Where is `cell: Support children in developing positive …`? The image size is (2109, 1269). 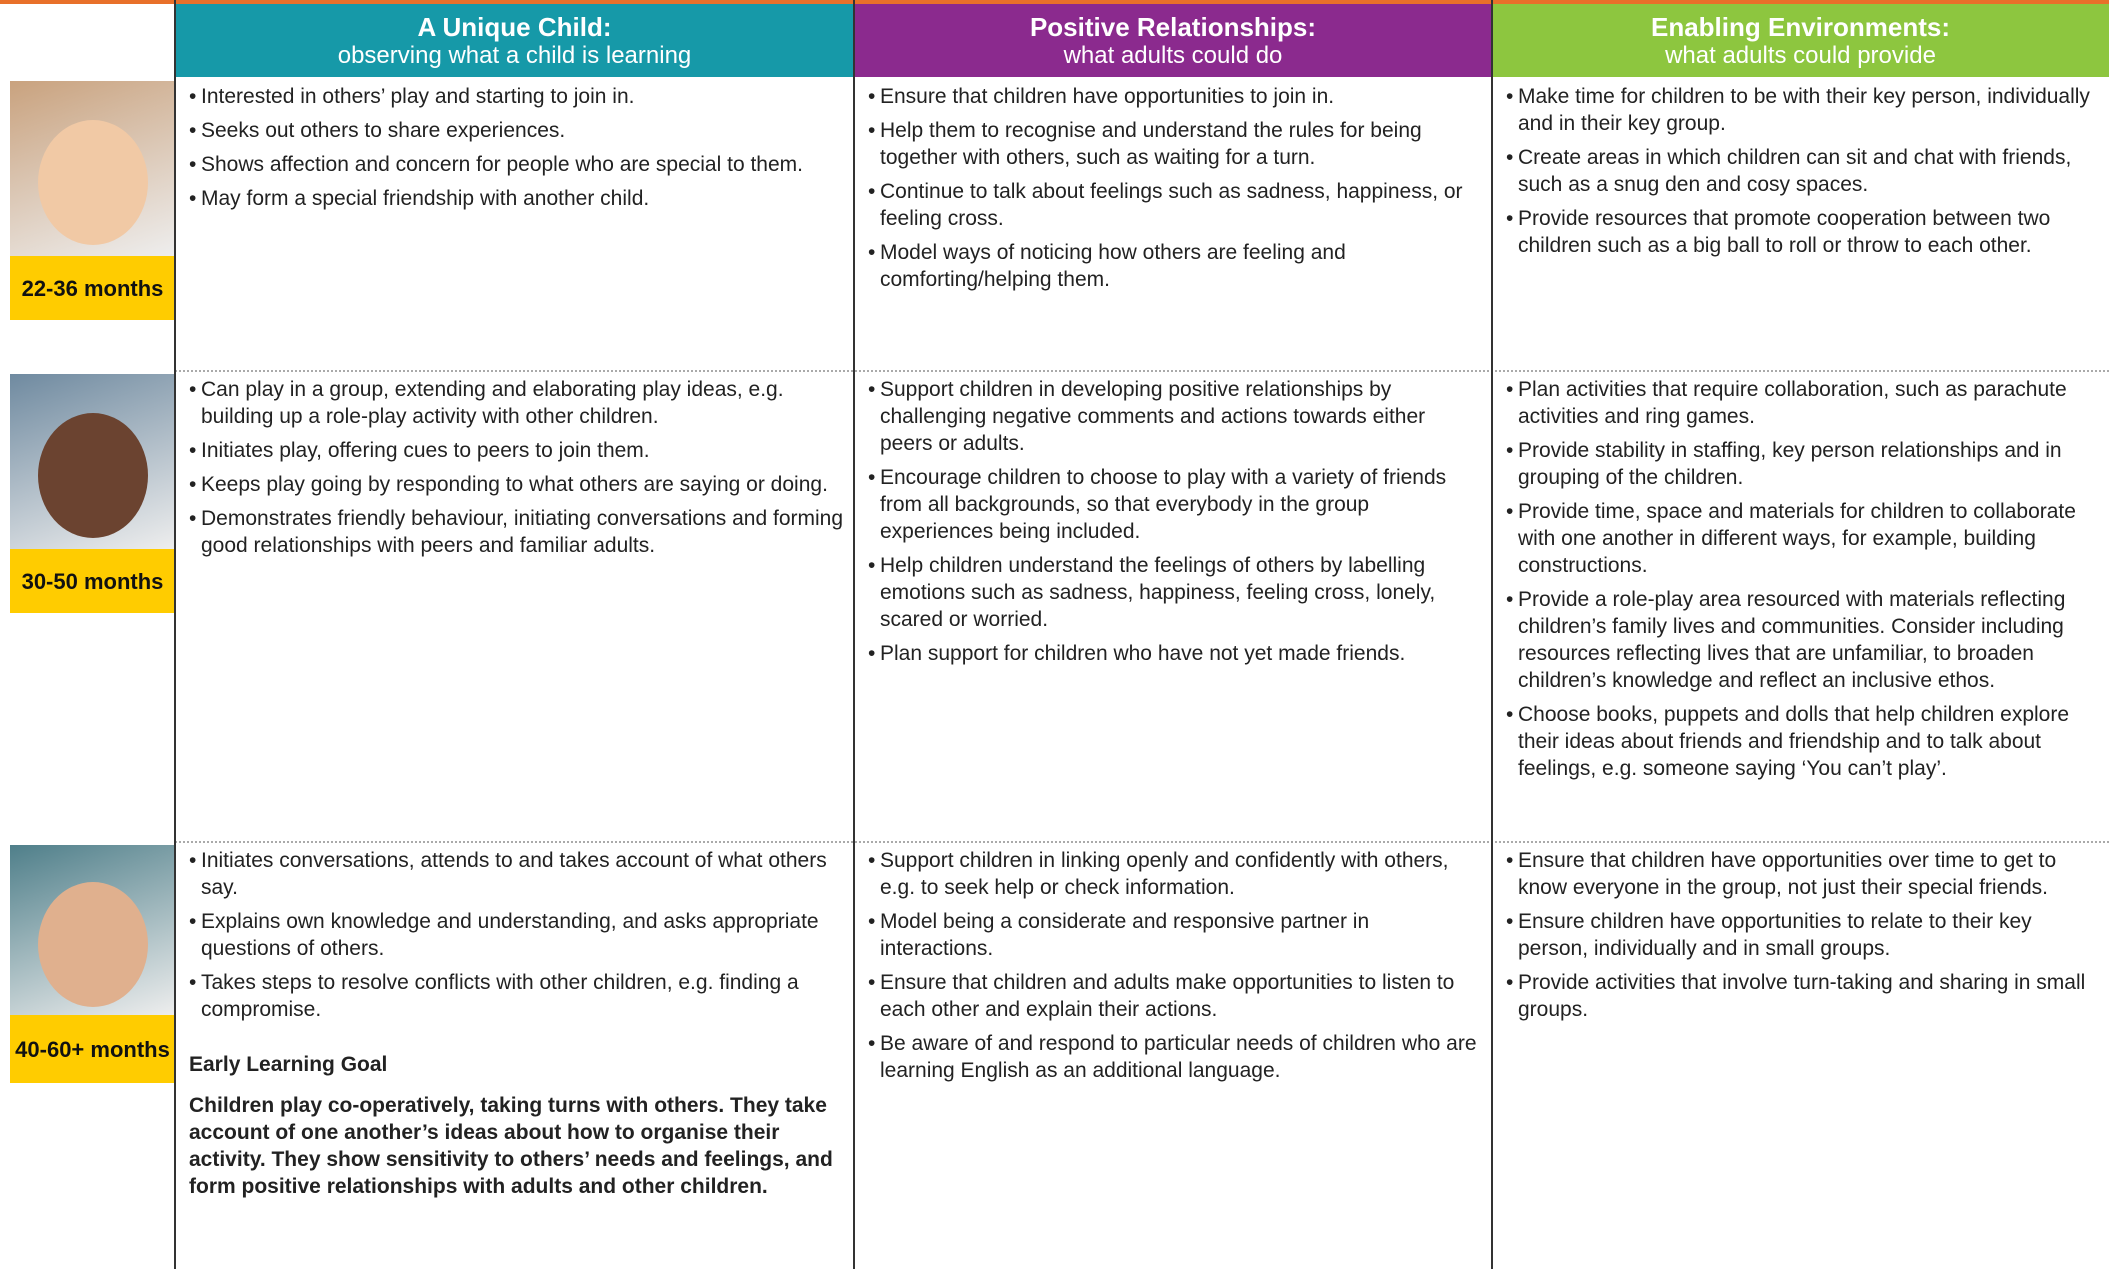 cell: Support children in developing positive … is located at coordinates (1173, 605).